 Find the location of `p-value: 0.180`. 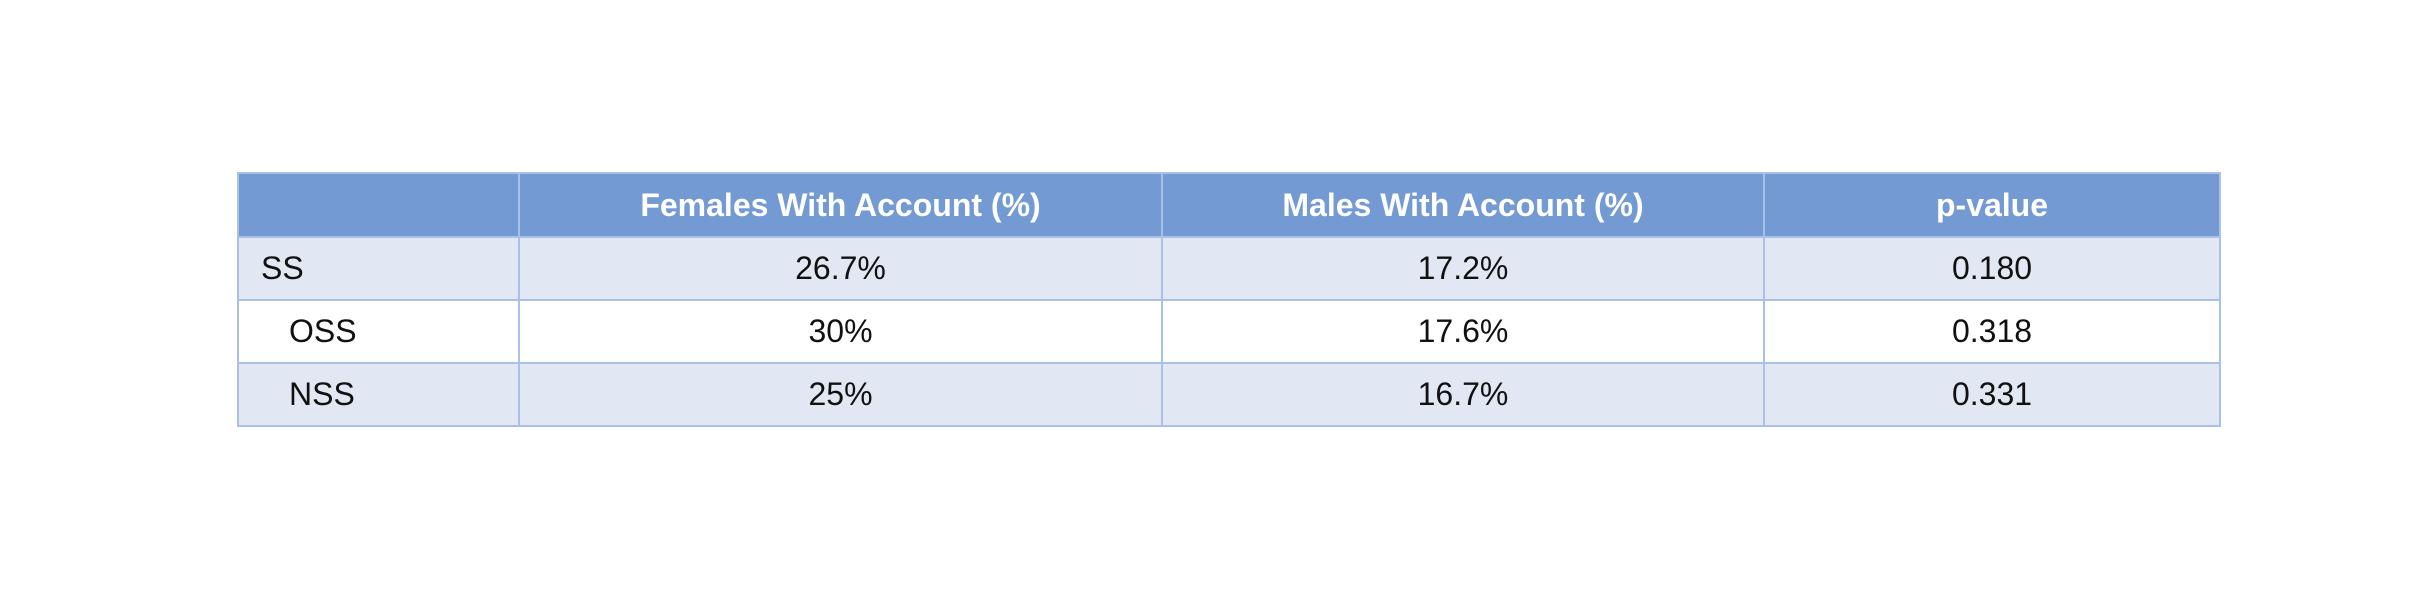

p-value: 0.180 is located at coordinates (1992, 268).